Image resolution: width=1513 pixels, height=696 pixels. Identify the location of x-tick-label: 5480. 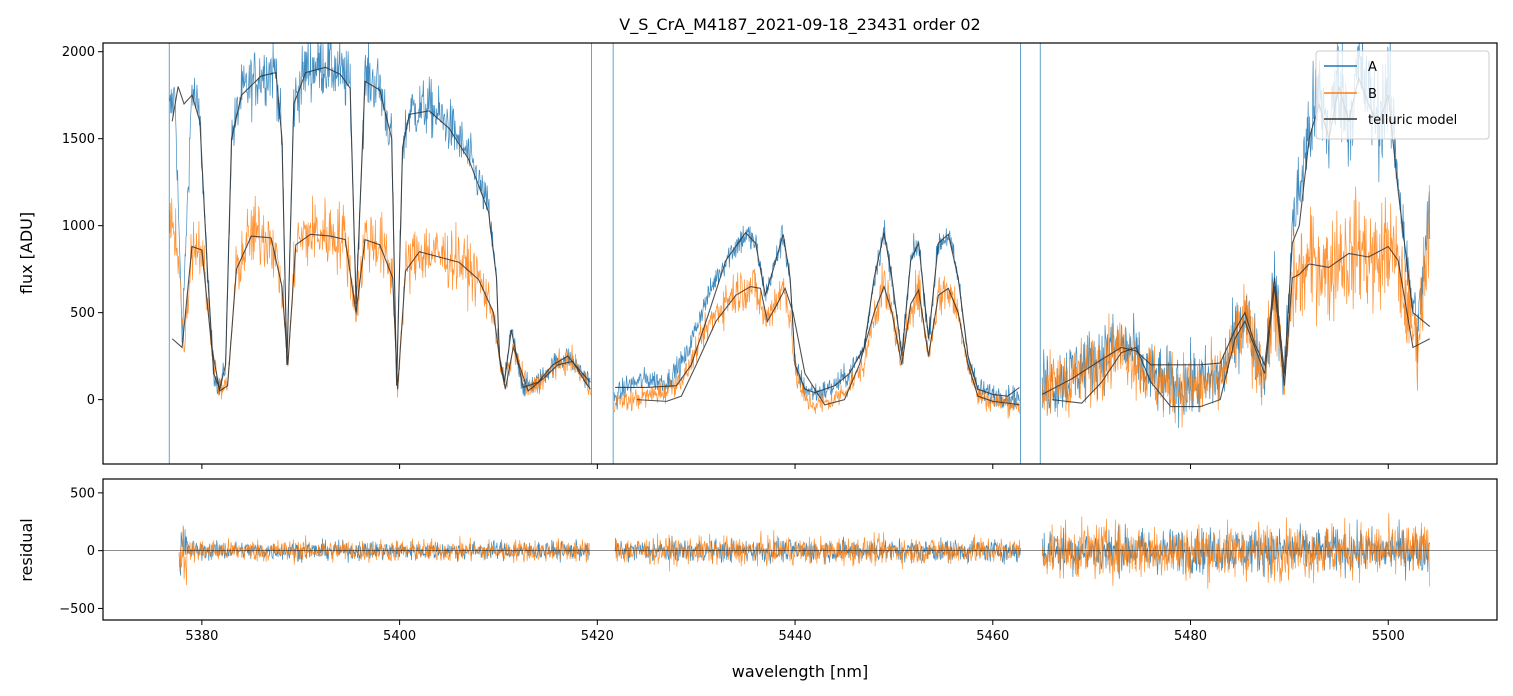
(1190, 636).